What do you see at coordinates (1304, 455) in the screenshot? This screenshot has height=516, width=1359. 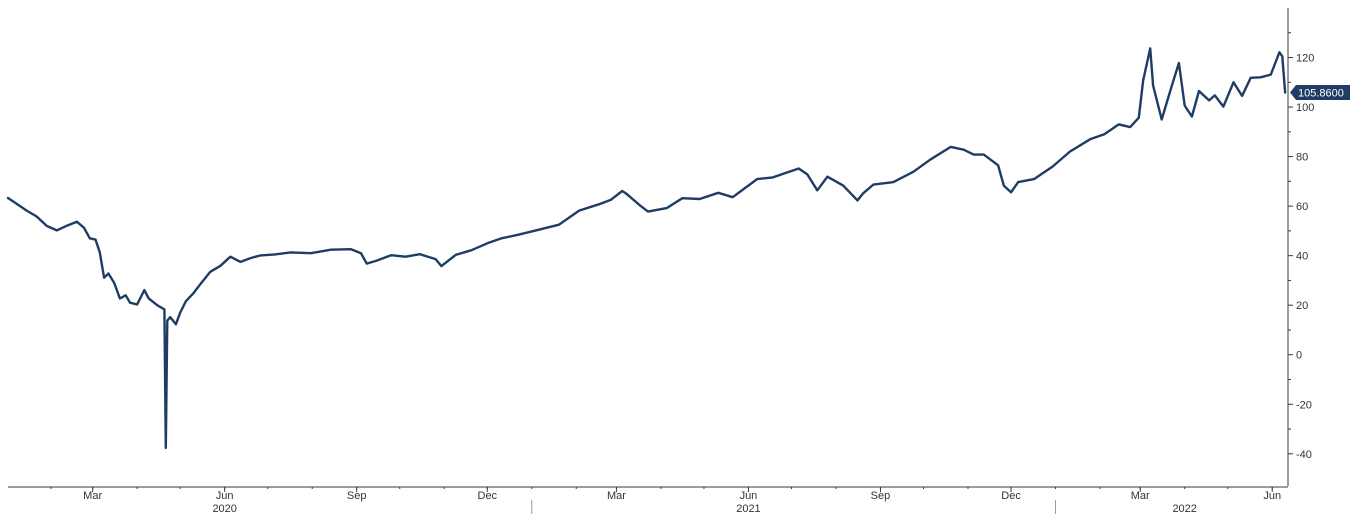 I see `y-tick-label: -40` at bounding box center [1304, 455].